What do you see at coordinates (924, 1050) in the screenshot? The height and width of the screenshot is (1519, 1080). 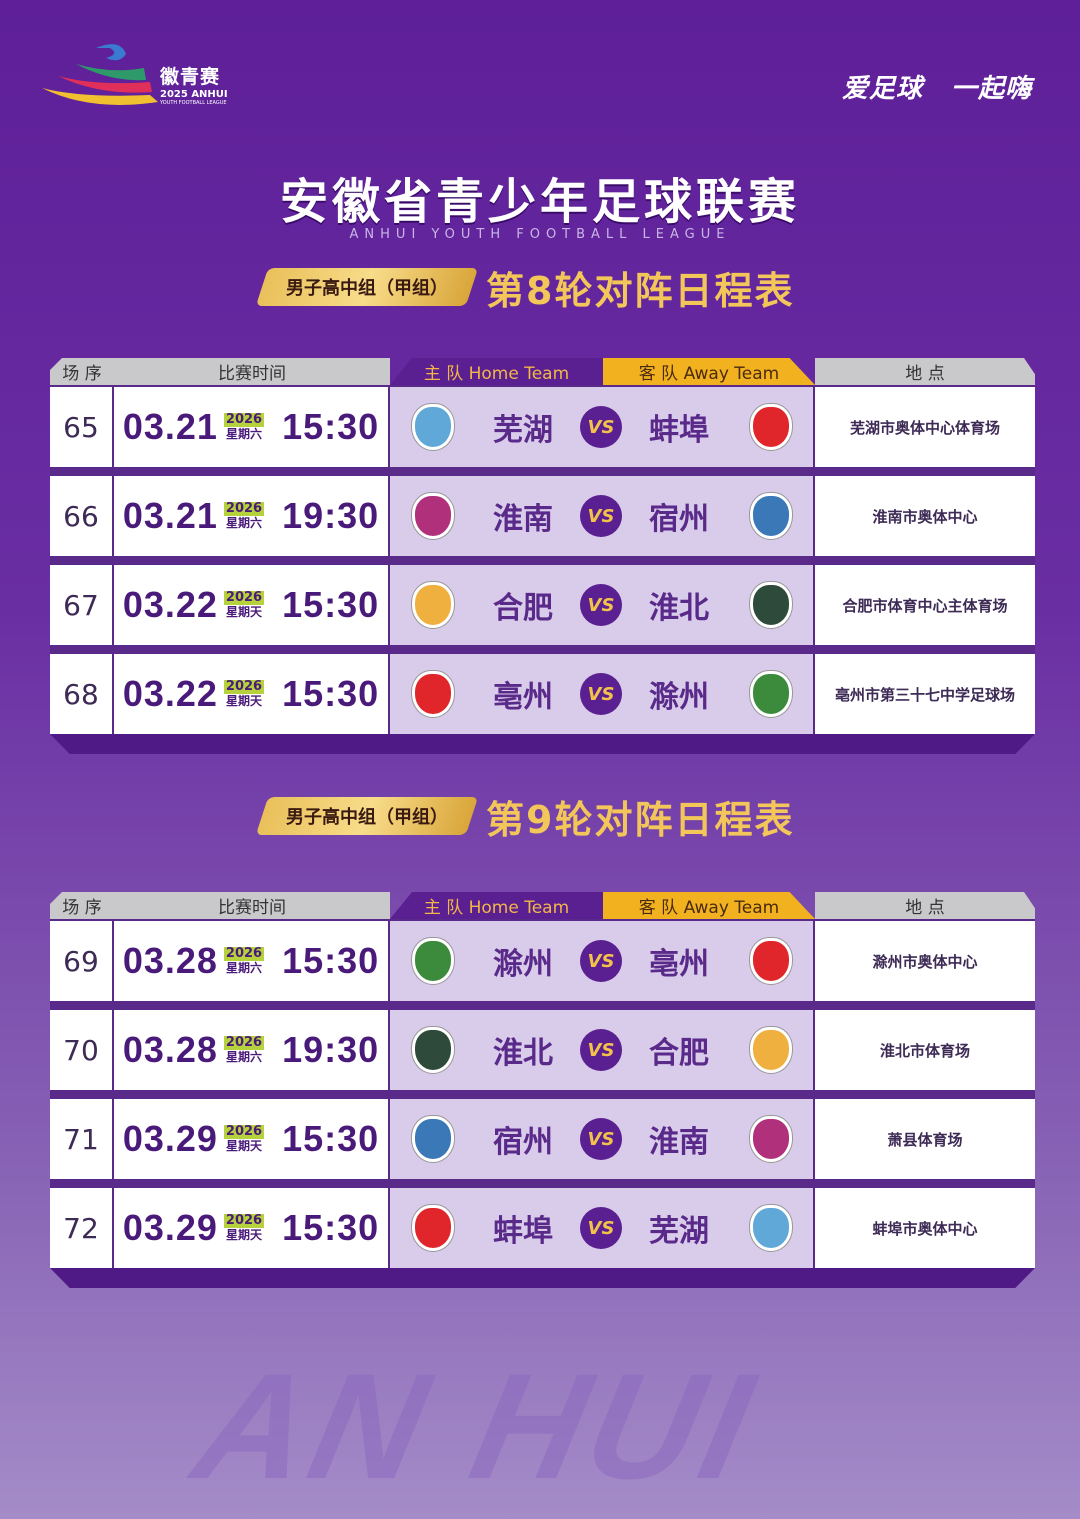 I see `match-venue: 淮北市体育场` at bounding box center [924, 1050].